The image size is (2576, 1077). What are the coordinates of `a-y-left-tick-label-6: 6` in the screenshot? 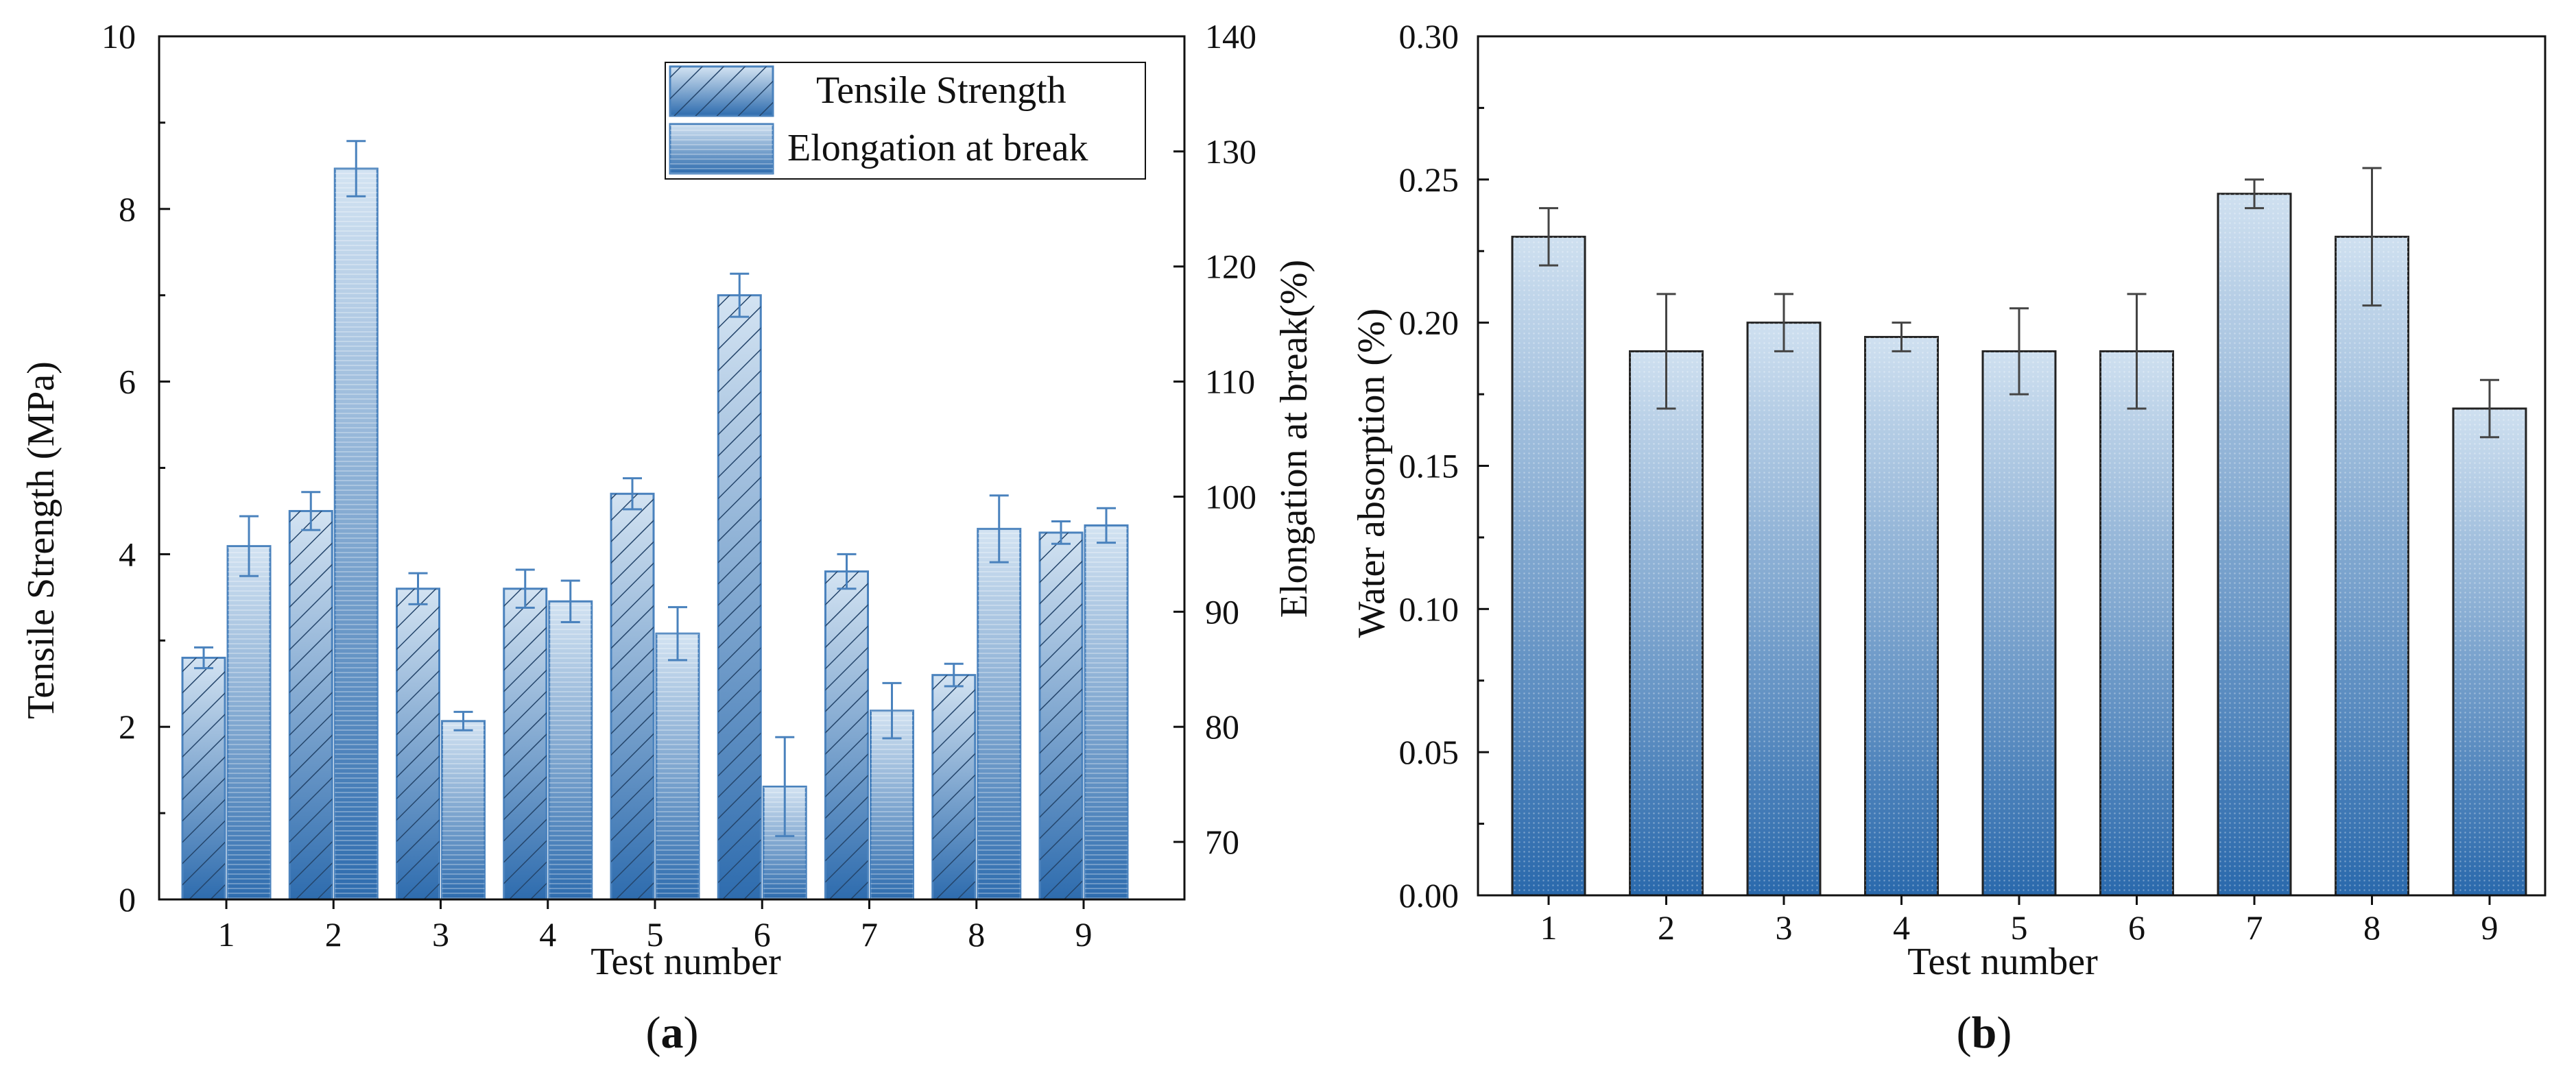 It's located at (127, 382).